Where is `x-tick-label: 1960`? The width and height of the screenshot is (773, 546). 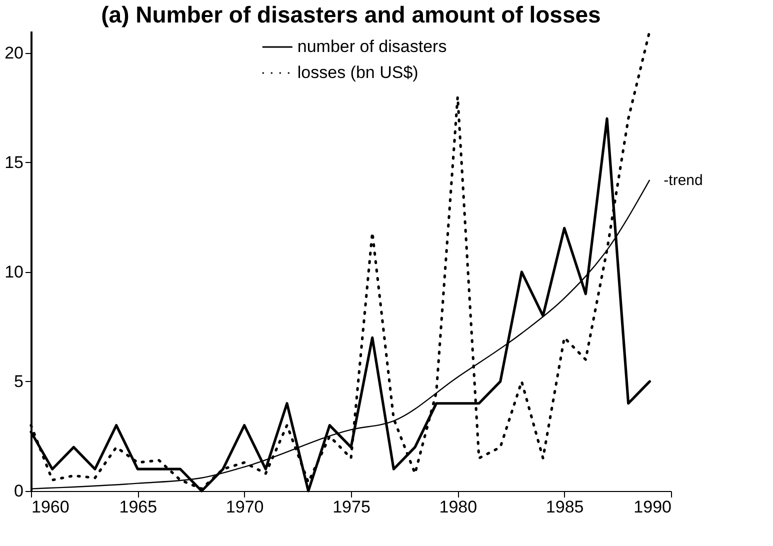
x-tick-label: 1960 is located at coordinates (51, 507).